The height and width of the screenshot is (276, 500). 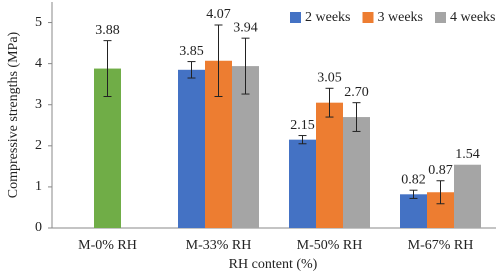 I want to click on y-tick-label: 0, so click(x=38, y=227).